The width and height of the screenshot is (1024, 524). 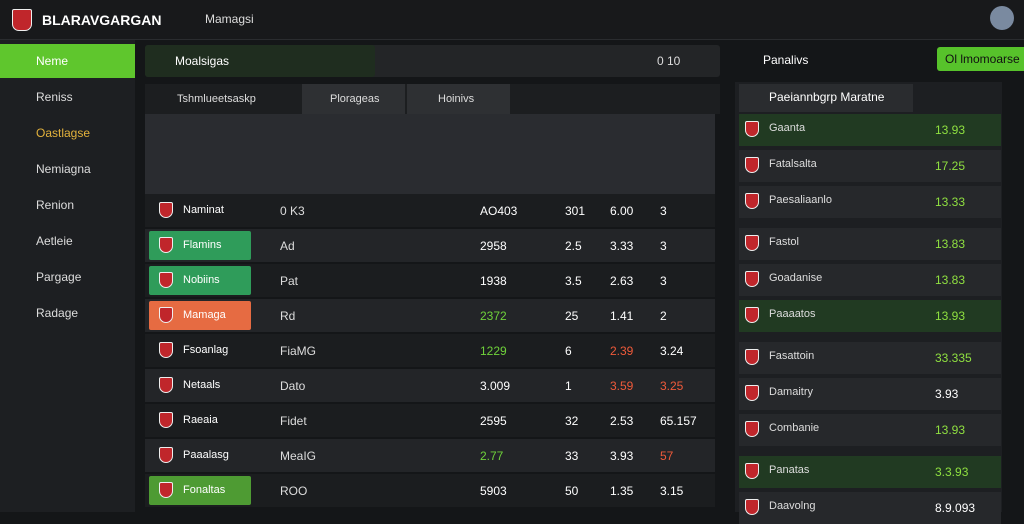 What do you see at coordinates (622, 386) in the screenshot?
I see `cell: 3.59` at bounding box center [622, 386].